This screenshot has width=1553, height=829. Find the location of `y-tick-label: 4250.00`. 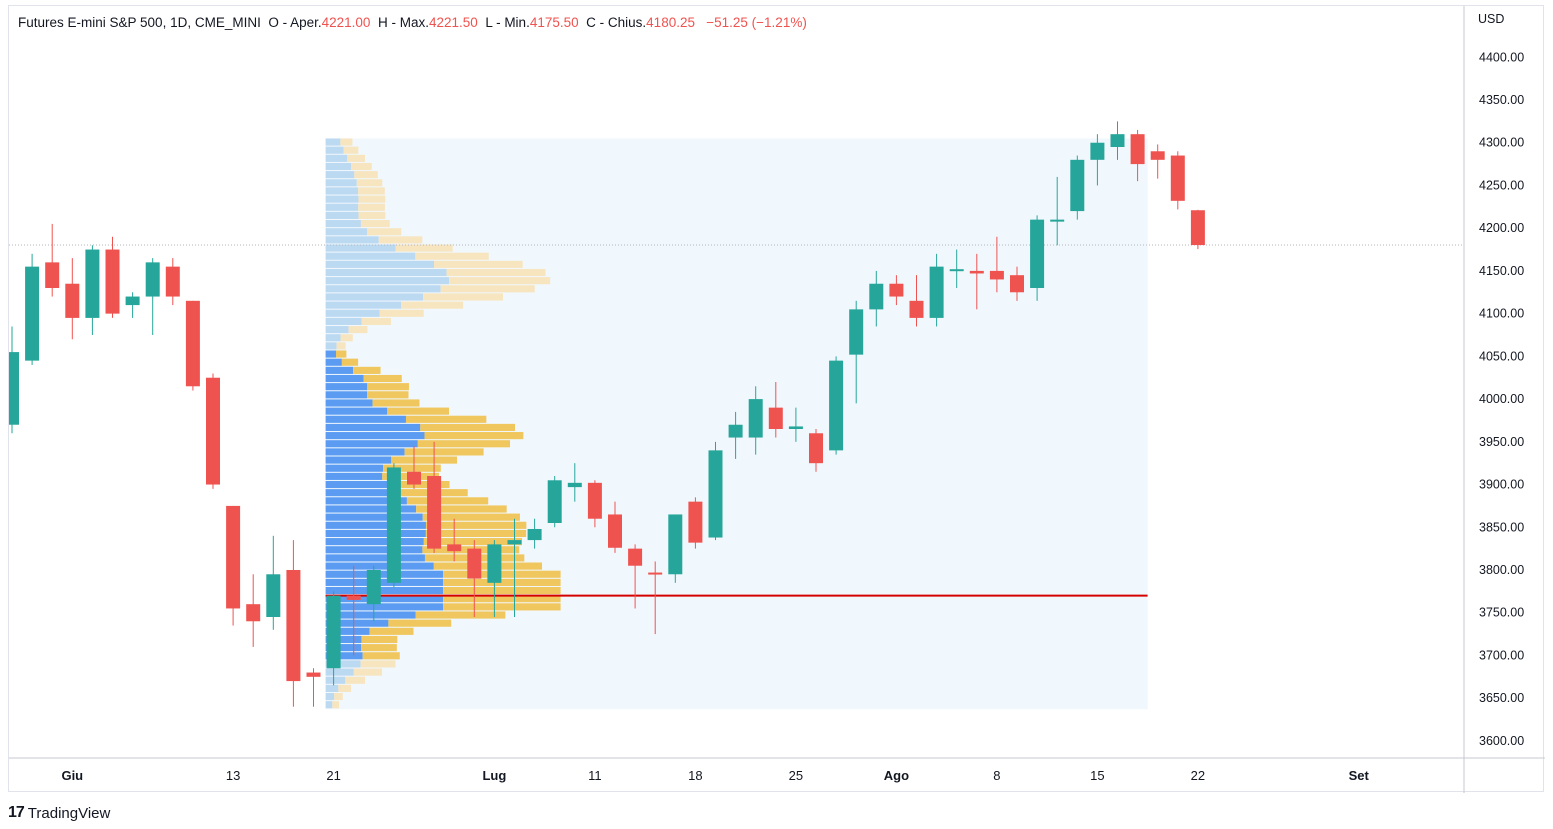

y-tick-label: 4250.00 is located at coordinates (1501, 185).